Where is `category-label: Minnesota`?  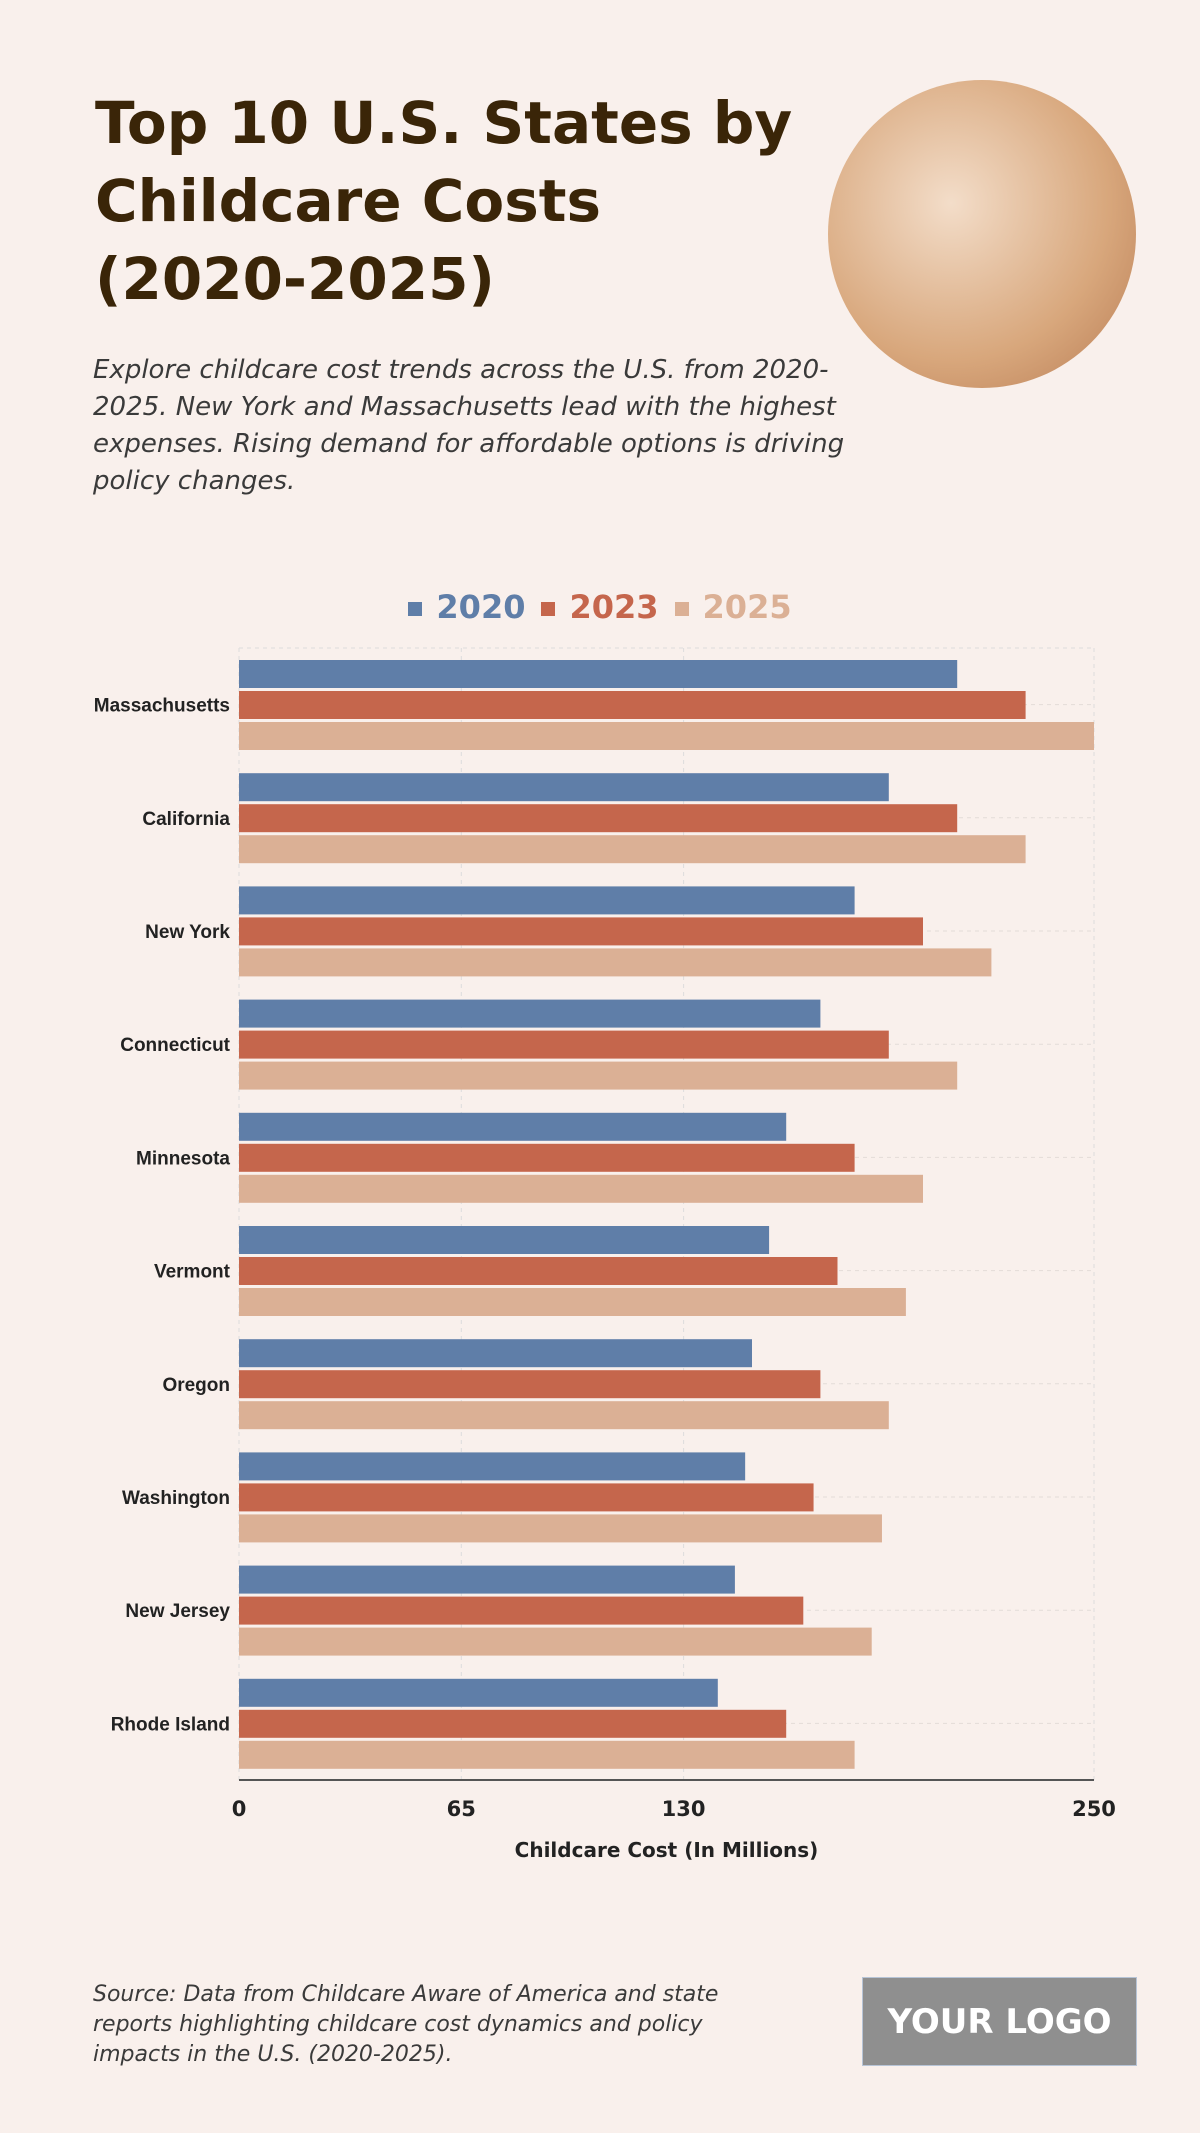
category-label: Minnesota is located at coordinates (183, 1158).